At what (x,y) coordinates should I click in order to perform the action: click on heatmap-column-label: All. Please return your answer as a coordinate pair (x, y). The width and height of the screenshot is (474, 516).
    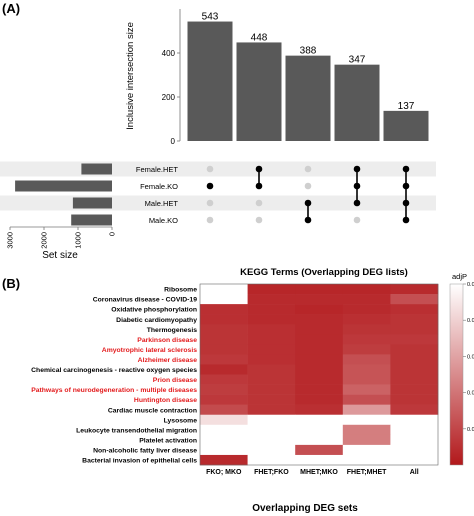
    Looking at the image, I should click on (414, 472).